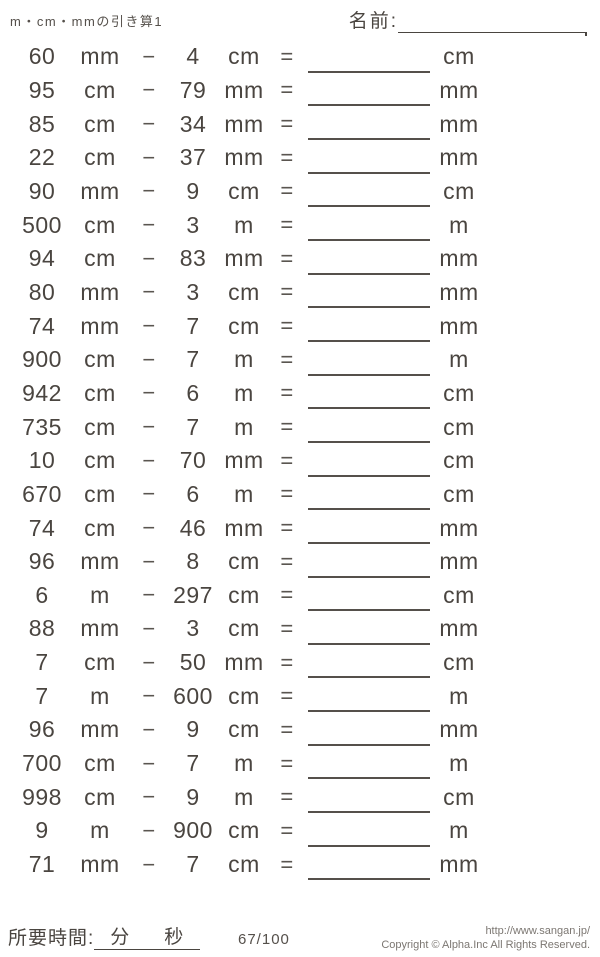  Describe the element at coordinates (244, 662) in the screenshot. I see `subtrahend-unit: mm` at that location.